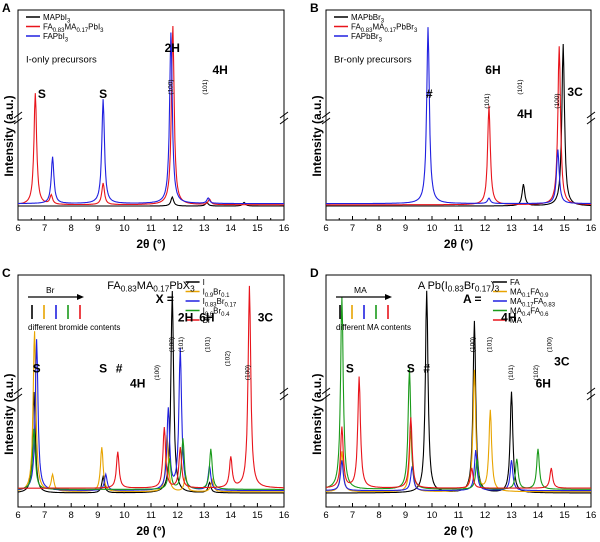 The image size is (600, 542). What do you see at coordinates (360, 290) in the screenshot?
I see `arrow-label: MA` at bounding box center [360, 290].